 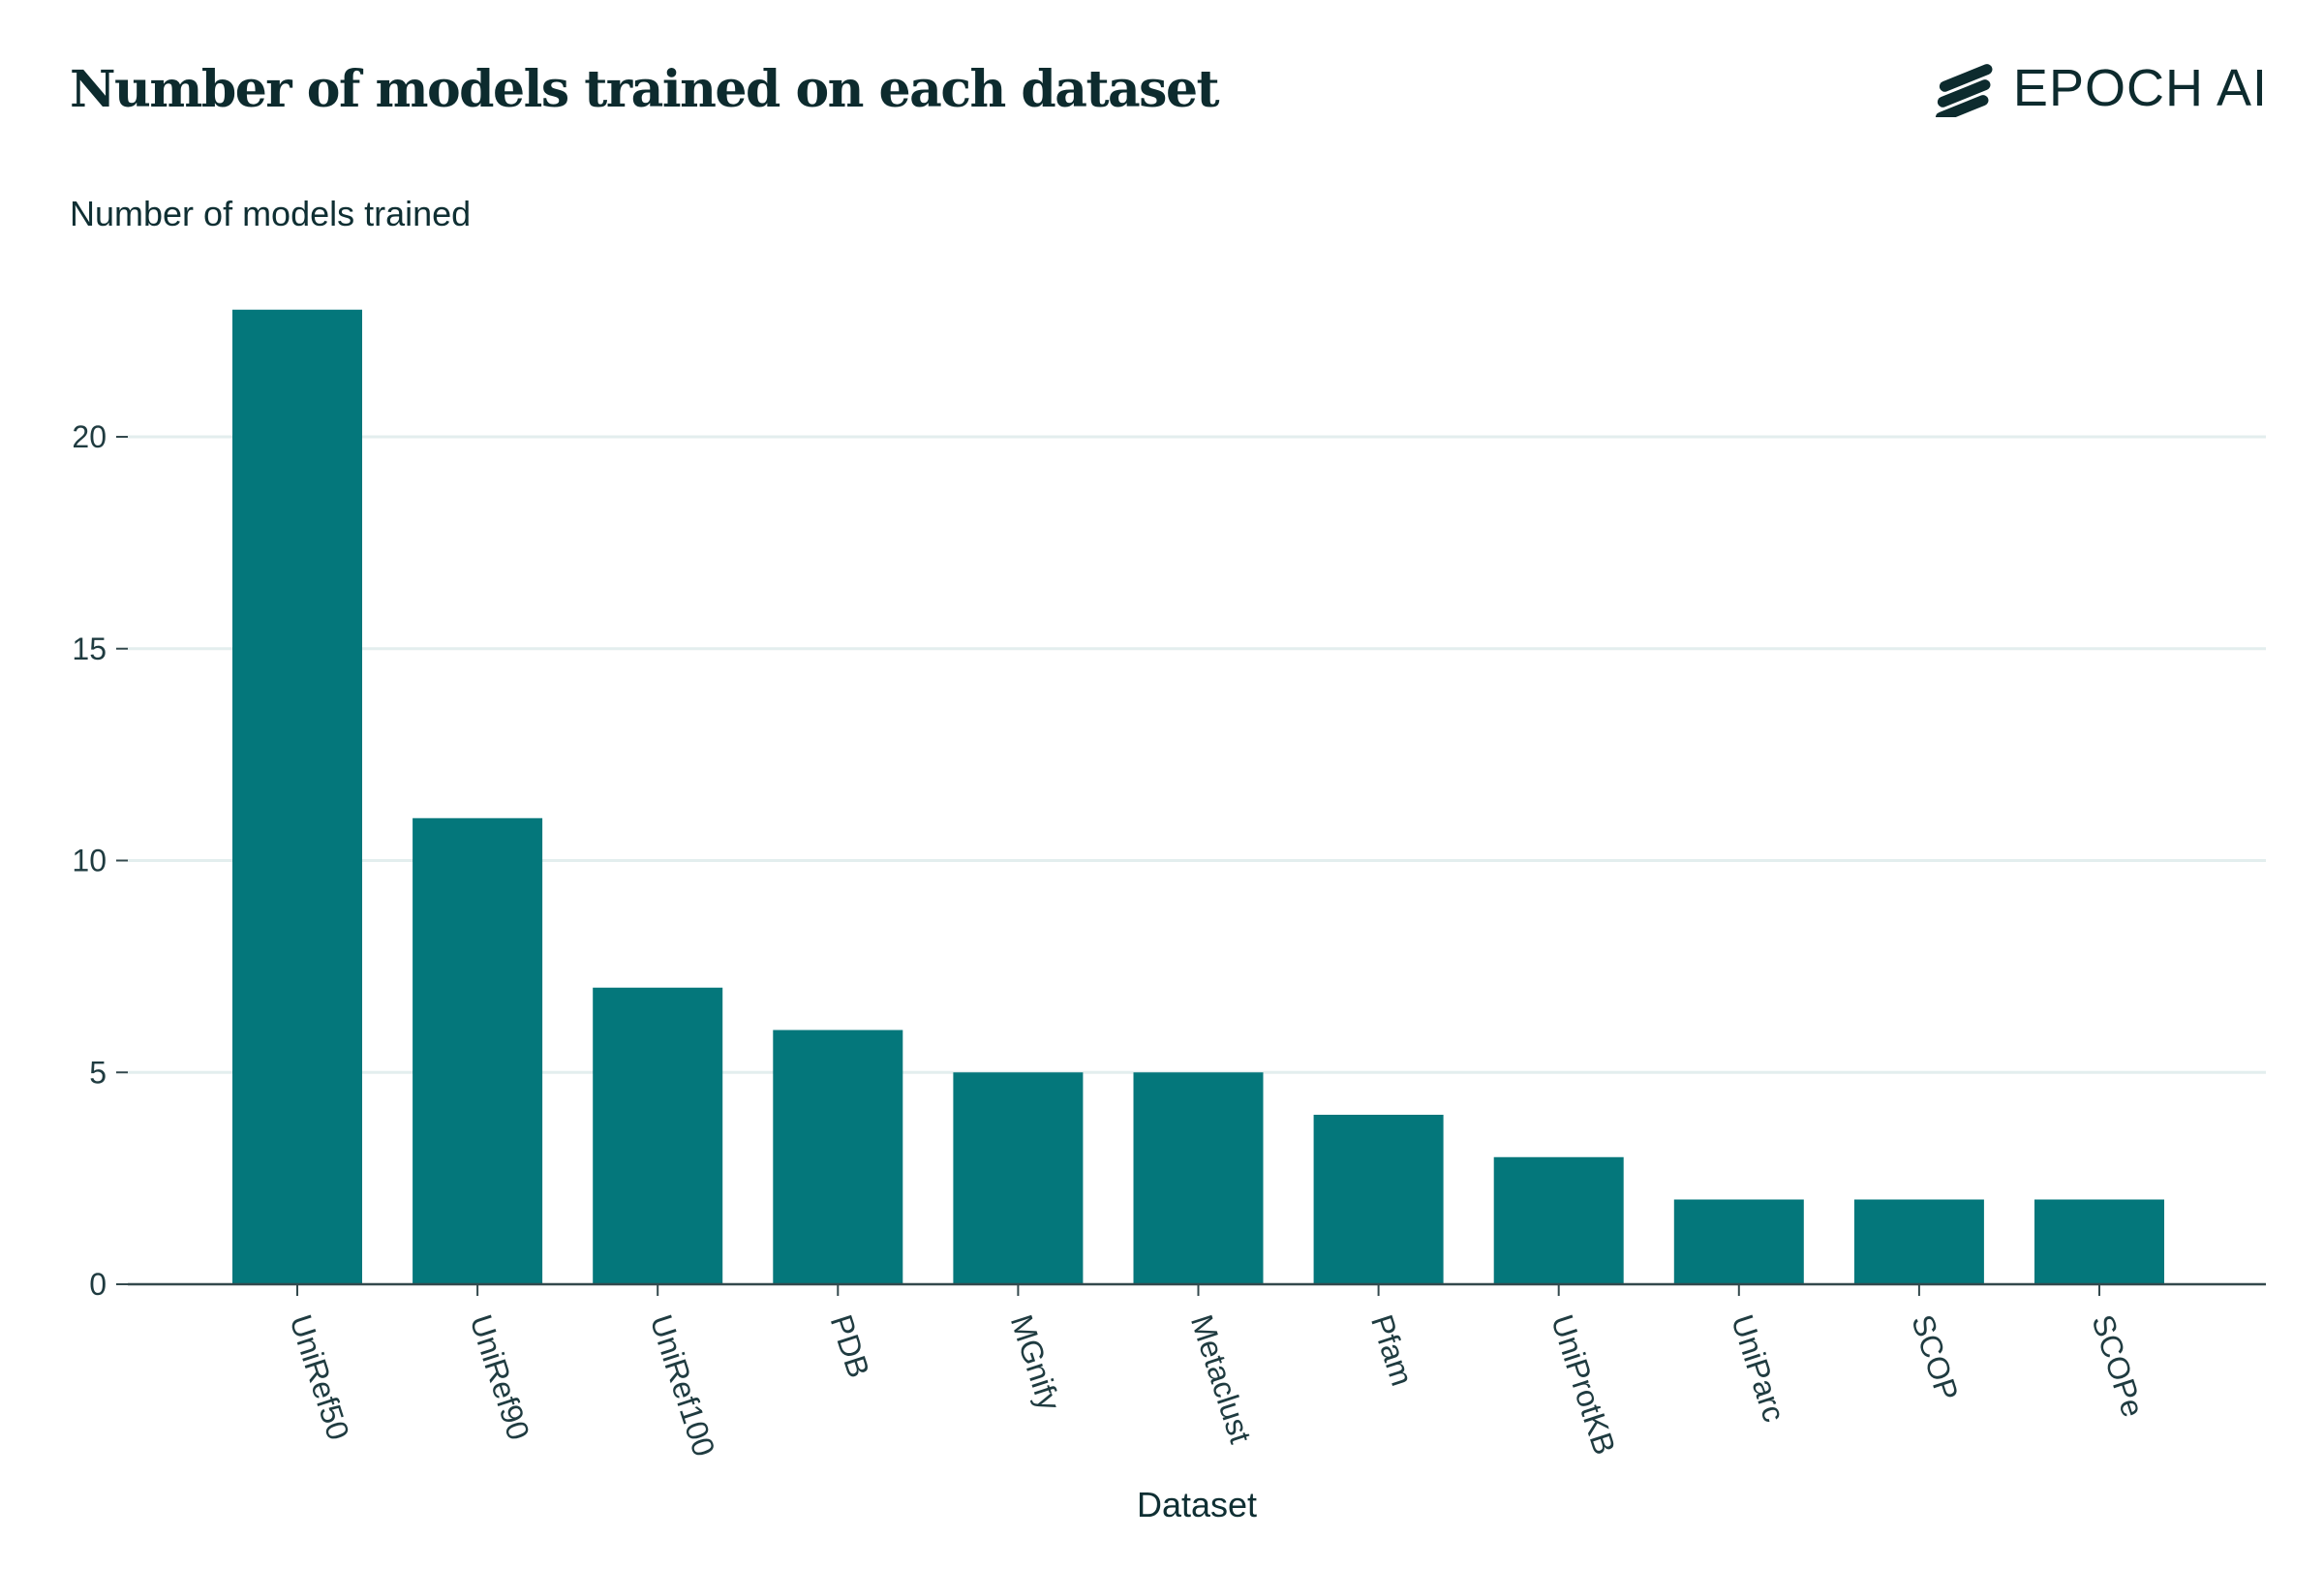 I want to click on x-tick-label-metaclust: Metaclust, so click(x=1221, y=1378).